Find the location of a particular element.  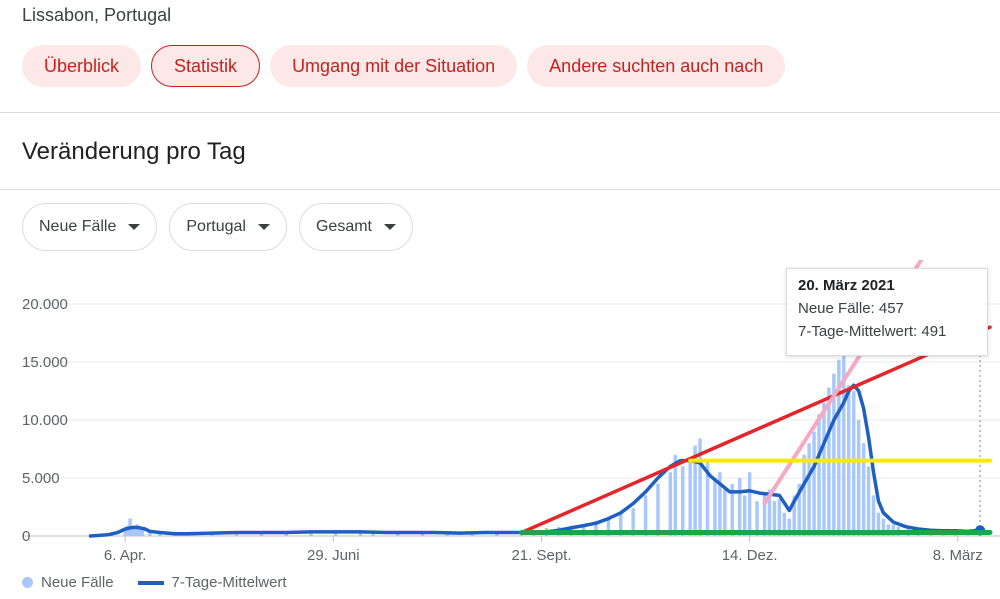

scope-dropdown: Gesamt is located at coordinates (355, 227).